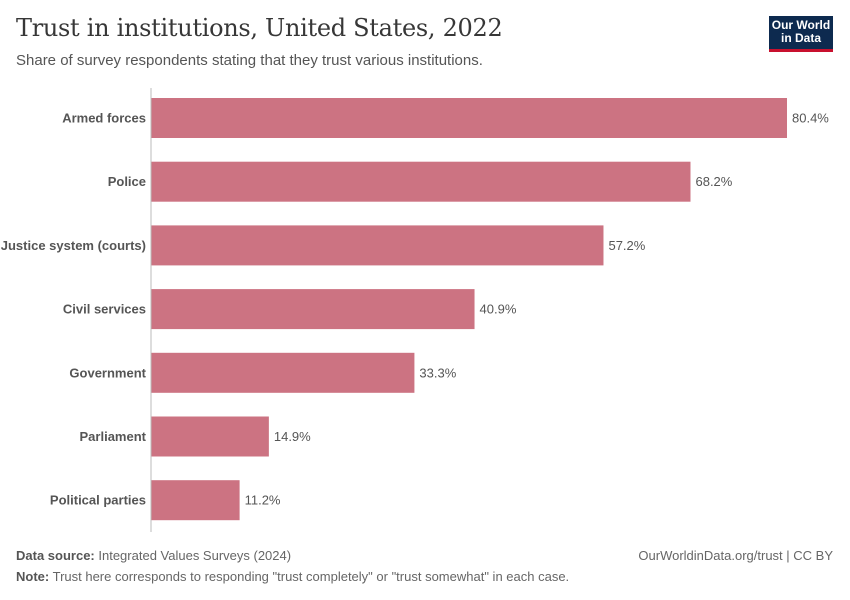 The height and width of the screenshot is (600, 850). Describe the element at coordinates (810, 118) in the screenshot. I see `value-label: 80.4%` at that location.